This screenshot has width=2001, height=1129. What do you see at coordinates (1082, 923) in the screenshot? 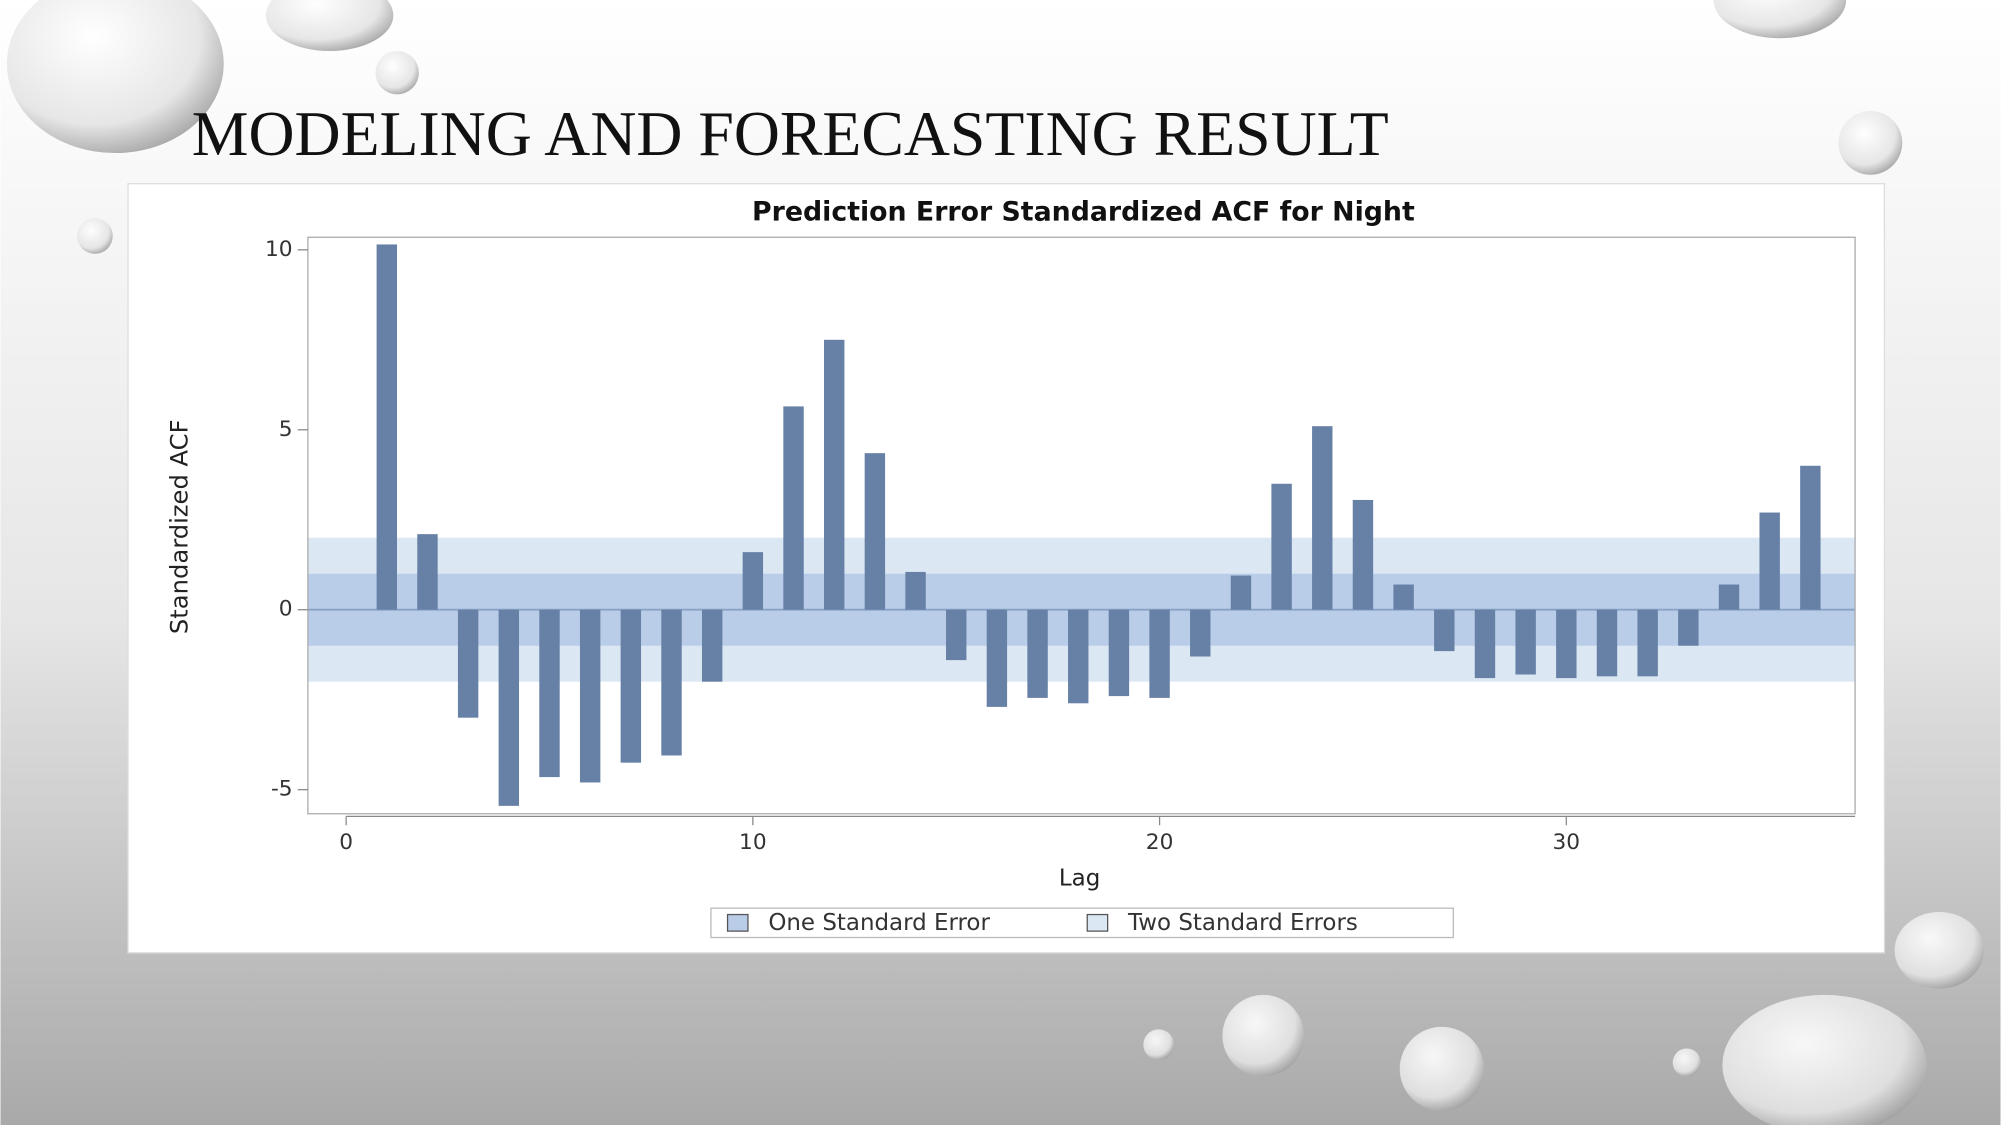
I see `legend-box` at bounding box center [1082, 923].